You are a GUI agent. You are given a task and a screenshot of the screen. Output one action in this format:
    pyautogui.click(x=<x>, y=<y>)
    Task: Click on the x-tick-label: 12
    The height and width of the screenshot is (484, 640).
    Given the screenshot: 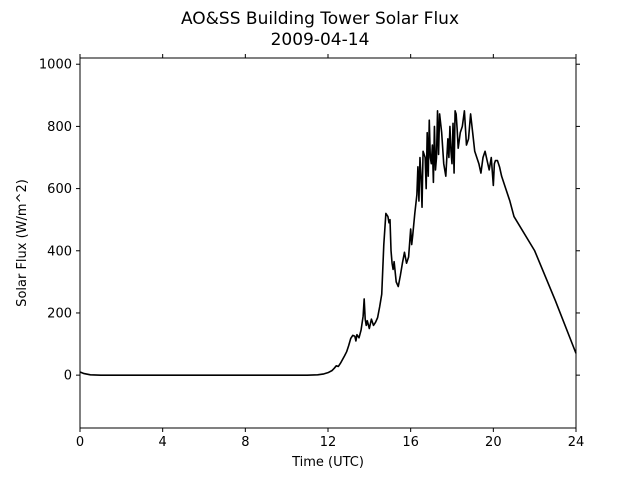 What is the action you would take?
    pyautogui.click(x=328, y=442)
    